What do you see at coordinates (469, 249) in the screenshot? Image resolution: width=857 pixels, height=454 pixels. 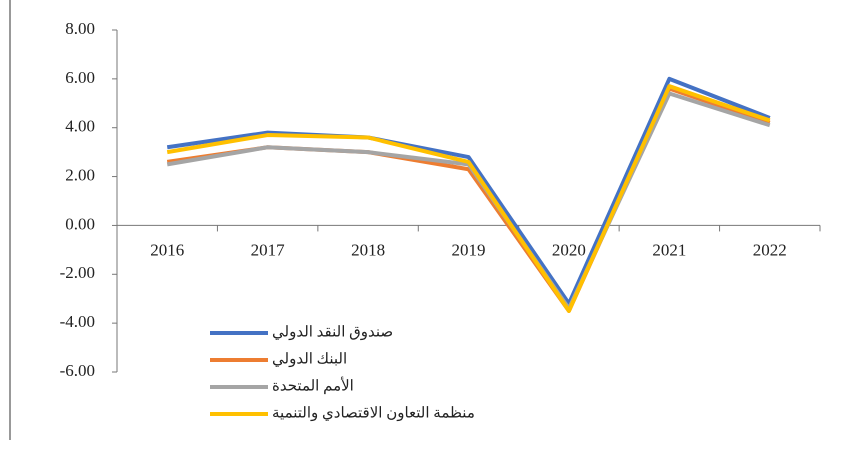 I see `x-tick-label: 2019` at bounding box center [469, 249].